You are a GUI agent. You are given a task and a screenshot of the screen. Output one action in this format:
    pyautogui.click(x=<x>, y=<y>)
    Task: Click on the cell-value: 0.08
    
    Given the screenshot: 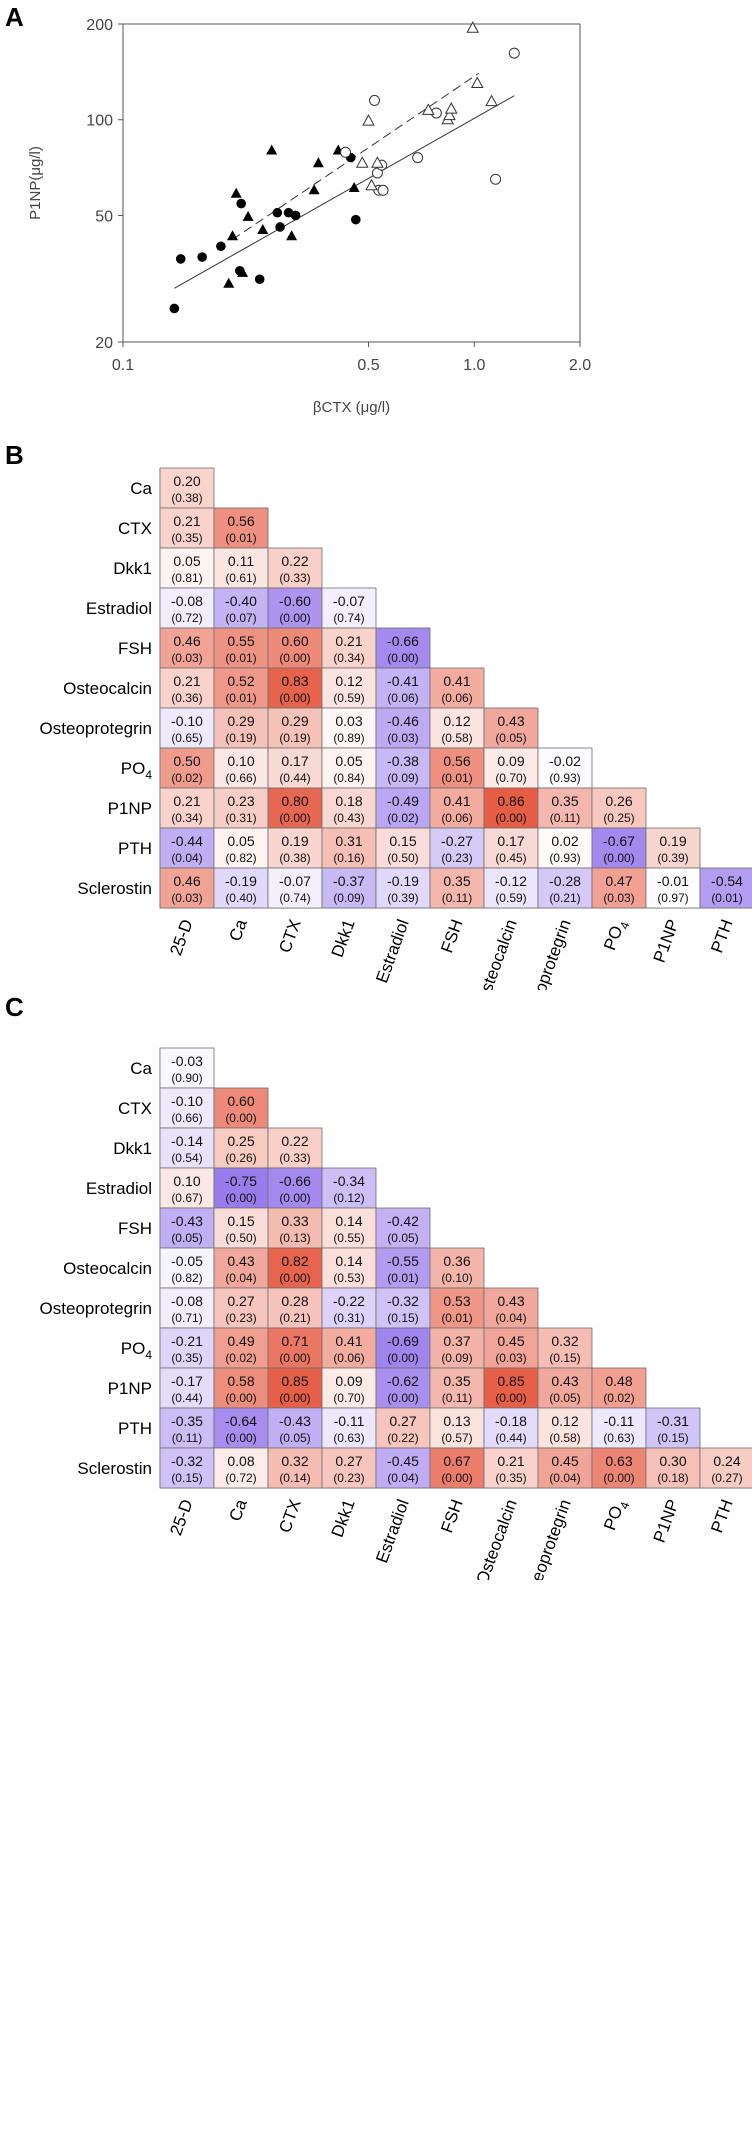 What is the action you would take?
    pyautogui.click(x=240, y=1461)
    